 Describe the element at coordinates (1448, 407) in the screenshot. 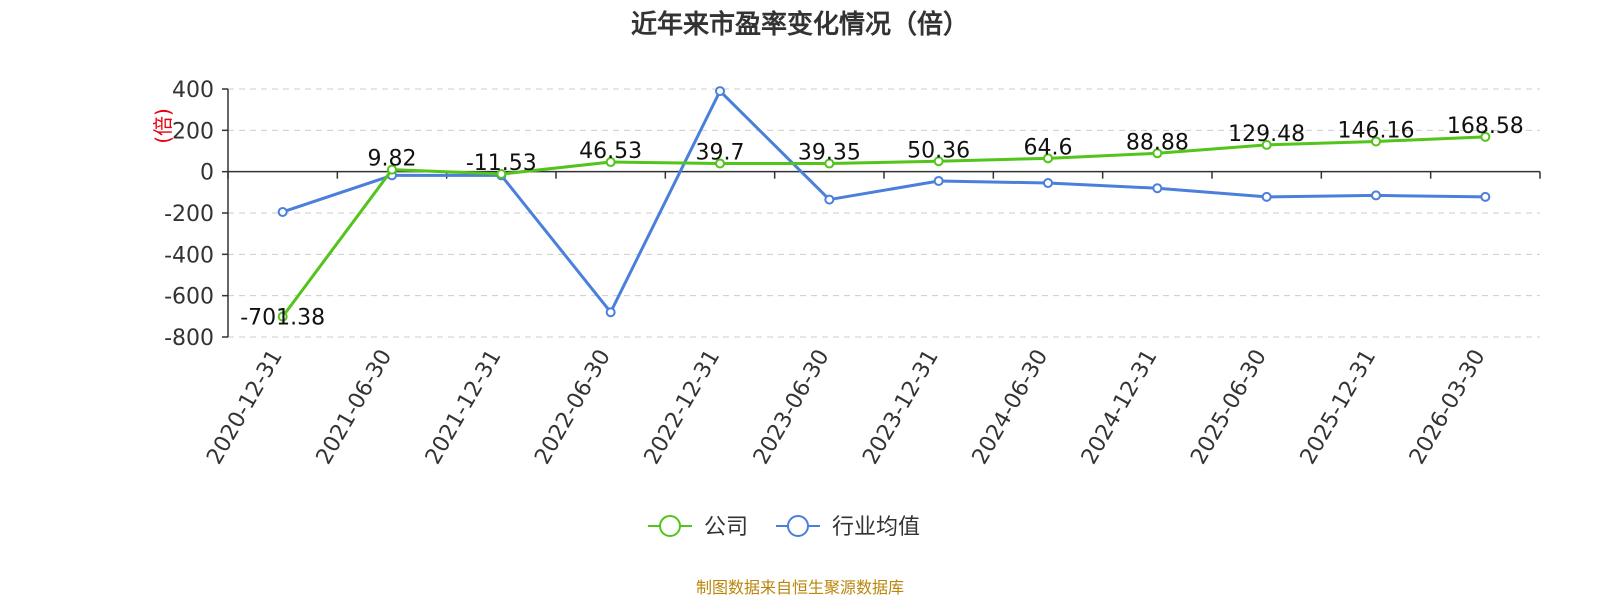

I see `x-tick-label: 2026-03-30` at that location.